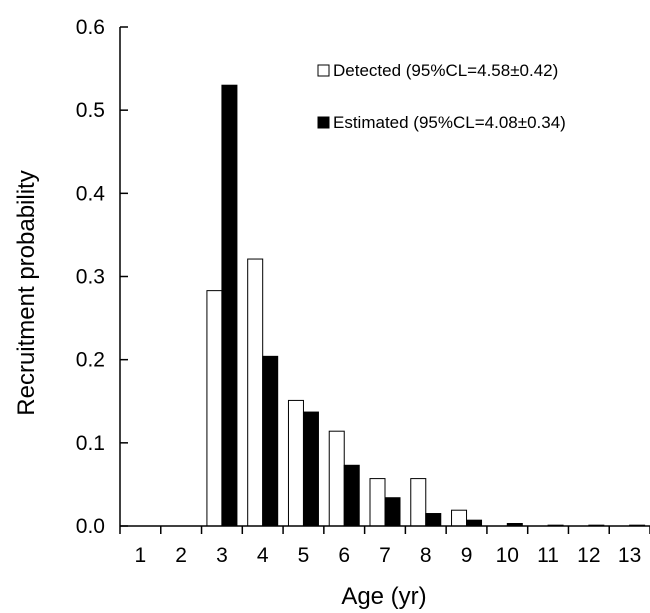 This screenshot has height=613, width=650. What do you see at coordinates (588, 555) in the screenshot?
I see `x-tick-label: 12` at bounding box center [588, 555].